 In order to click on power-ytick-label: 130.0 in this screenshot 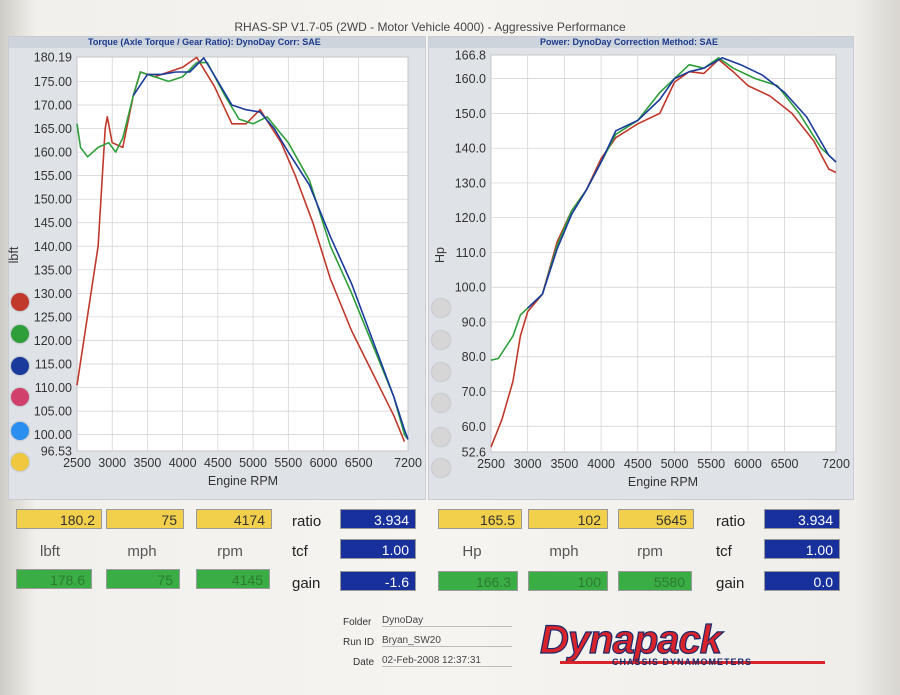, I will do `click(470, 183)`.